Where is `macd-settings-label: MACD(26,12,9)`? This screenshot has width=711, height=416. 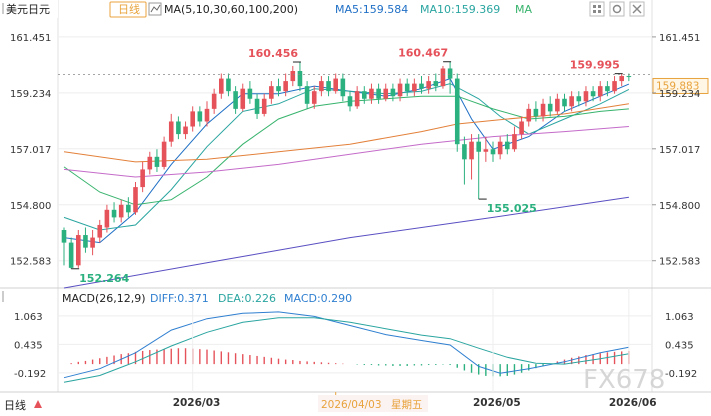
macd-settings-label: MACD(26,12,9) is located at coordinates (104, 298).